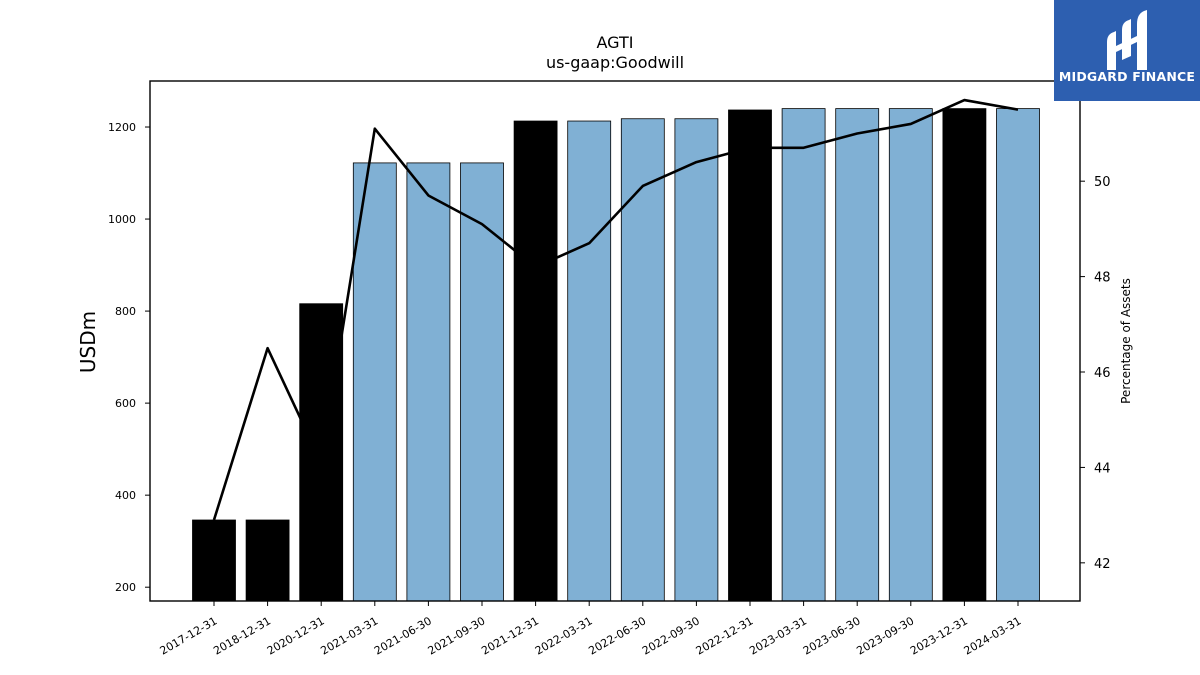 The height and width of the screenshot is (675, 1200). Describe the element at coordinates (778, 635) in the screenshot. I see `x-tick-label: 2023-03-31` at that location.